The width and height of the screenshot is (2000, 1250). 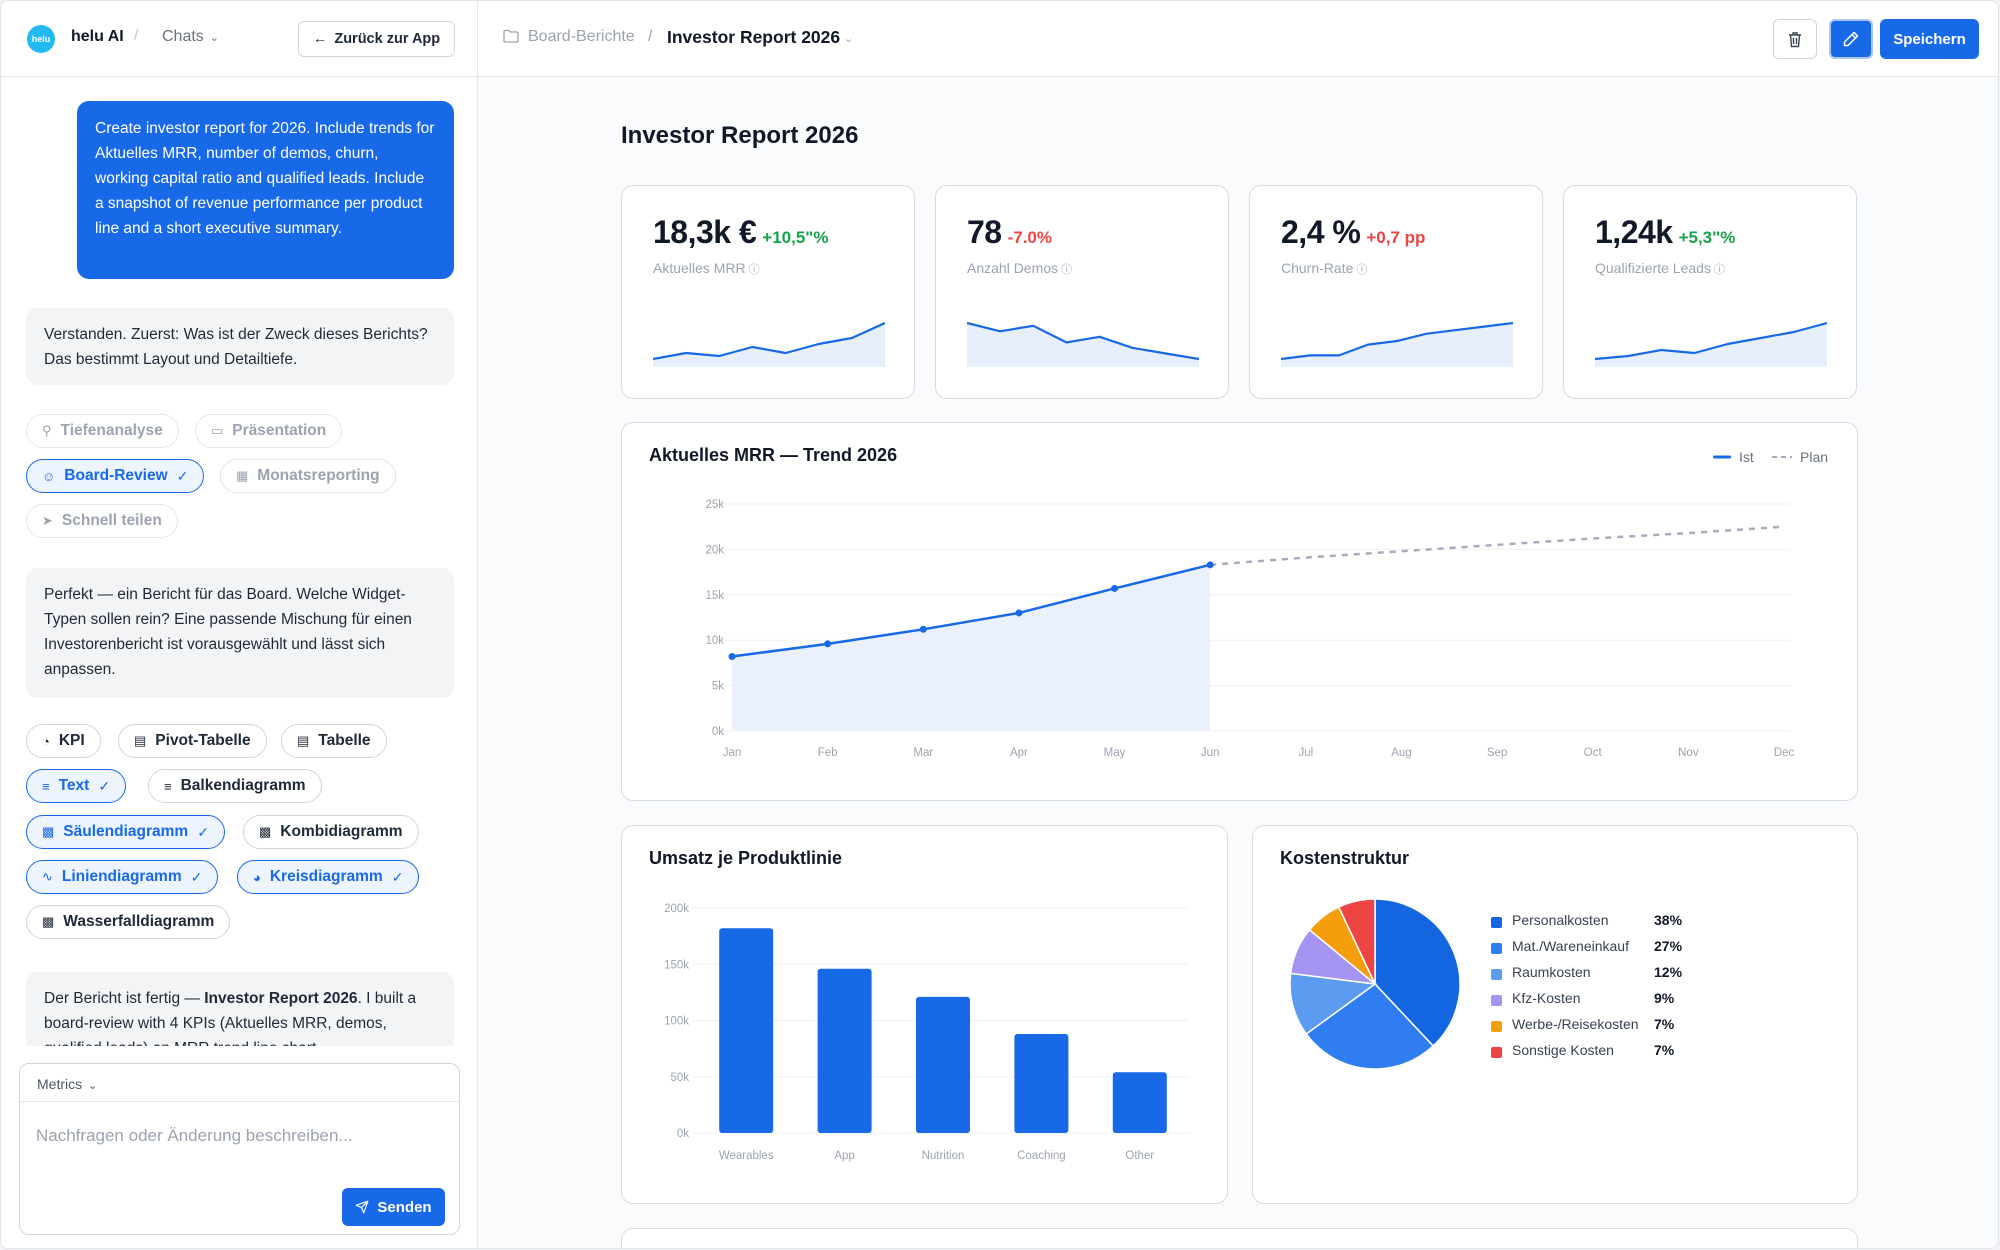 What do you see at coordinates (683, 1134) in the screenshot?
I see `y-tick-label: 0k` at bounding box center [683, 1134].